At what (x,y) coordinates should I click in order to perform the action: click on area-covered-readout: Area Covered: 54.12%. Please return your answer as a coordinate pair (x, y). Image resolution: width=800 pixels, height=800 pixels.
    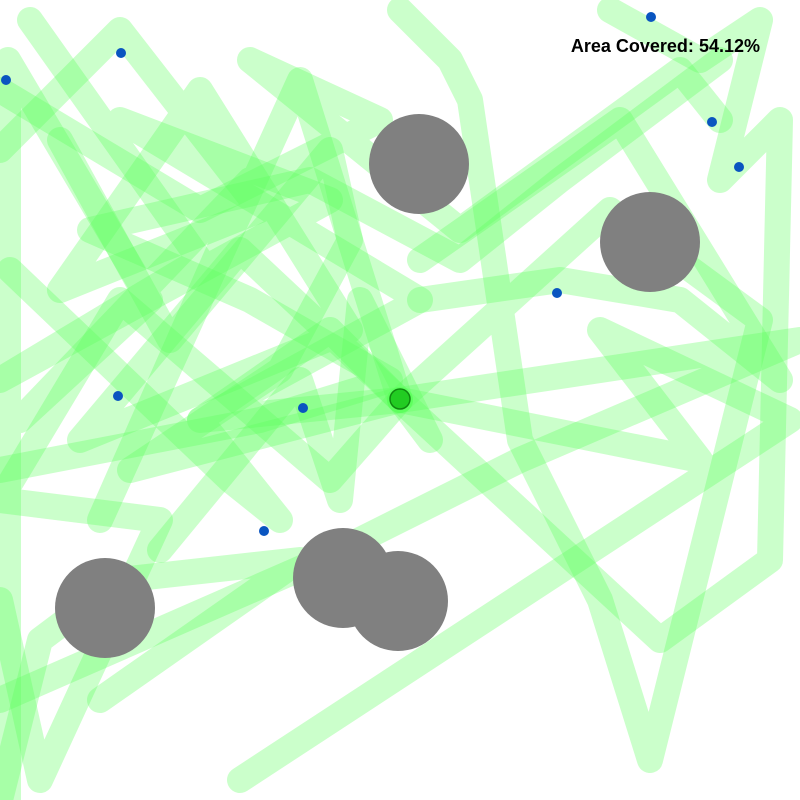
    Looking at the image, I should click on (665, 46).